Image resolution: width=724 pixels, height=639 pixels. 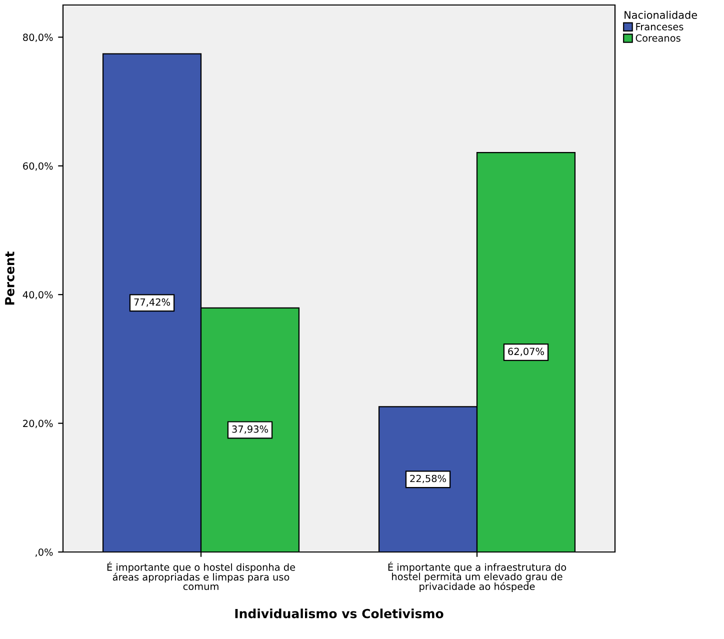 I want to click on legend-label: Franceses, so click(x=660, y=26).